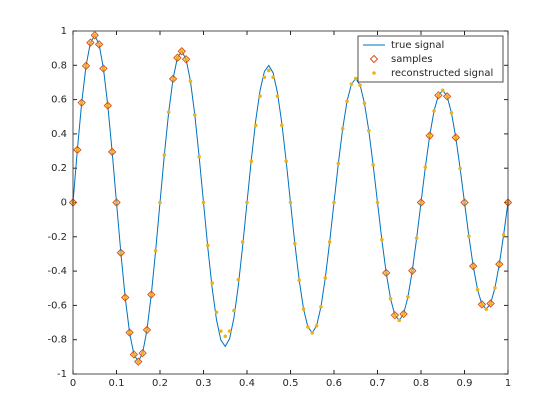  Describe the element at coordinates (442, 73) in the screenshot. I see `legend-label: reconstructed signal` at that location.